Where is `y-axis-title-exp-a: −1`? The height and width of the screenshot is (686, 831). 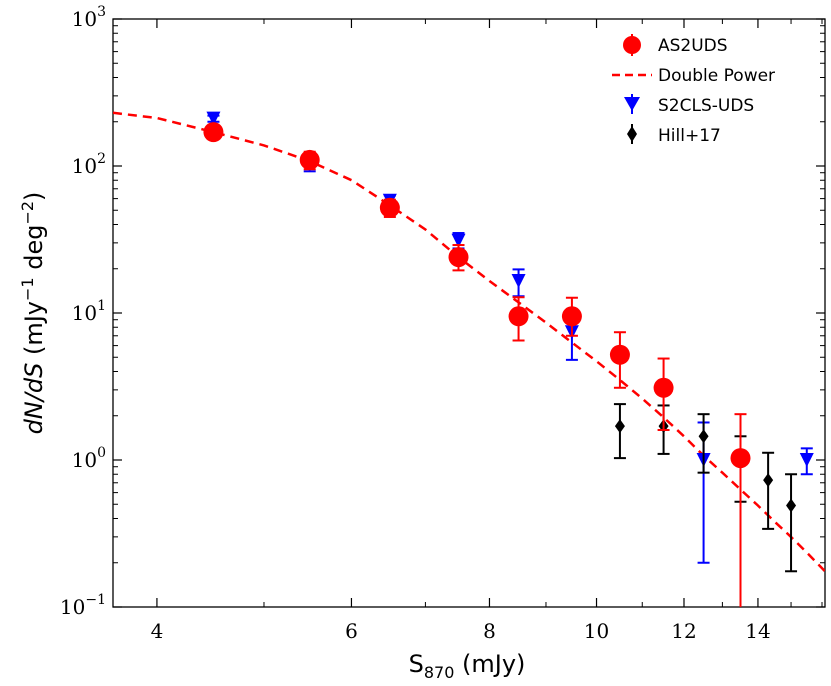 y-axis-title-exp-a: −1 is located at coordinates (27, 289).